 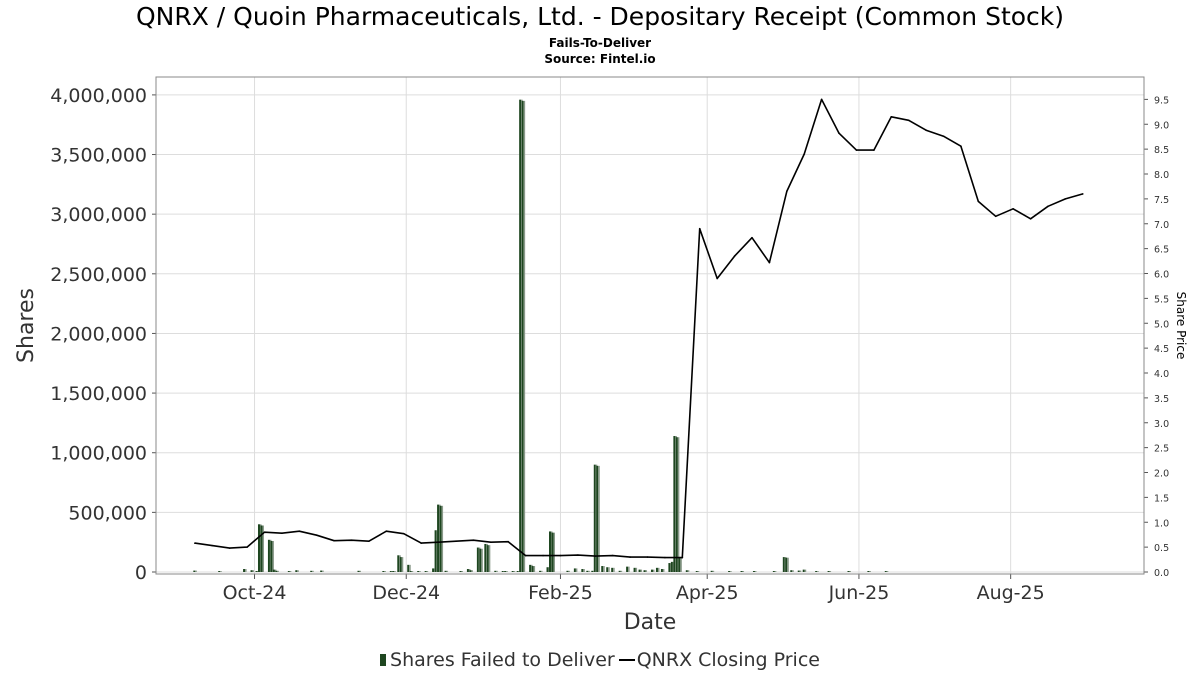 What do you see at coordinates (98, 275) in the screenshot?
I see `y-tick-label: 2,500,000` at bounding box center [98, 275].